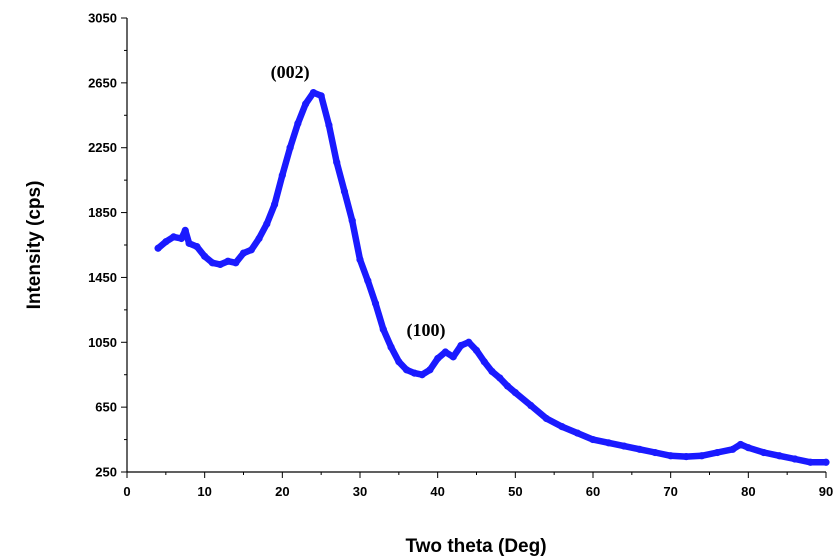 This screenshot has height=558, width=839. I want to click on x-tick-label: 60, so click(593, 491).